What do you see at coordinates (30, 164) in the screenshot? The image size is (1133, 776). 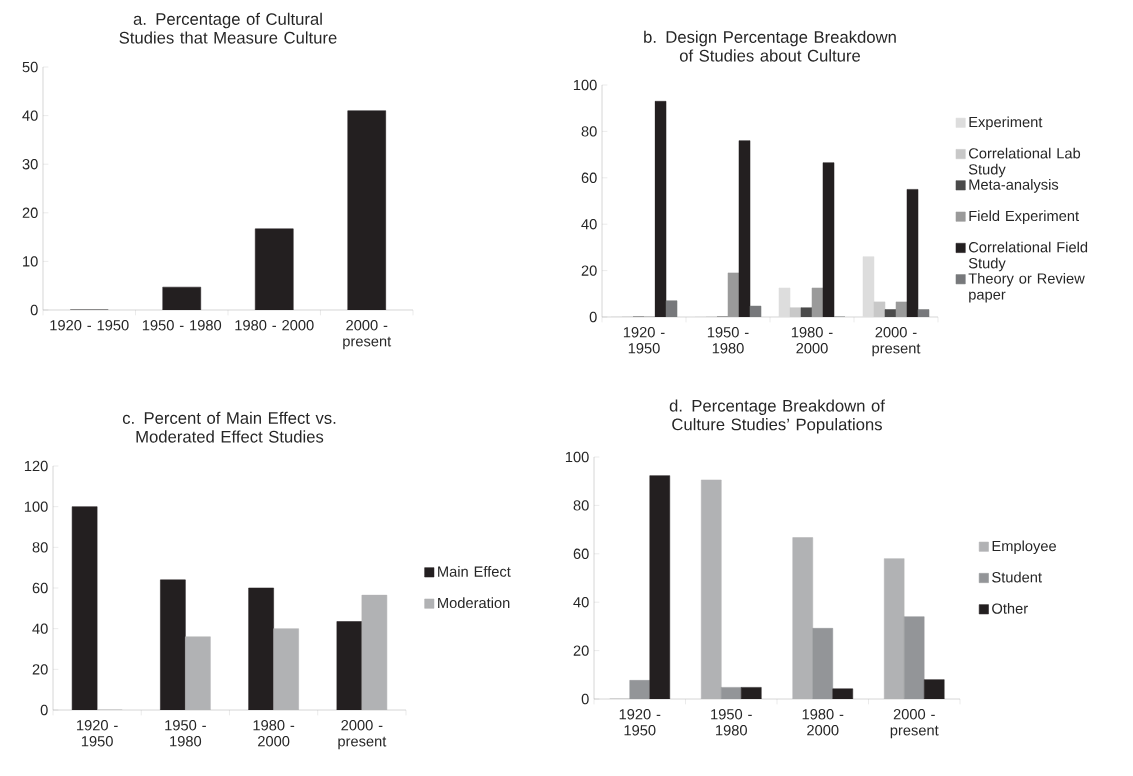 I see `y-tick-label: 30` at bounding box center [30, 164].